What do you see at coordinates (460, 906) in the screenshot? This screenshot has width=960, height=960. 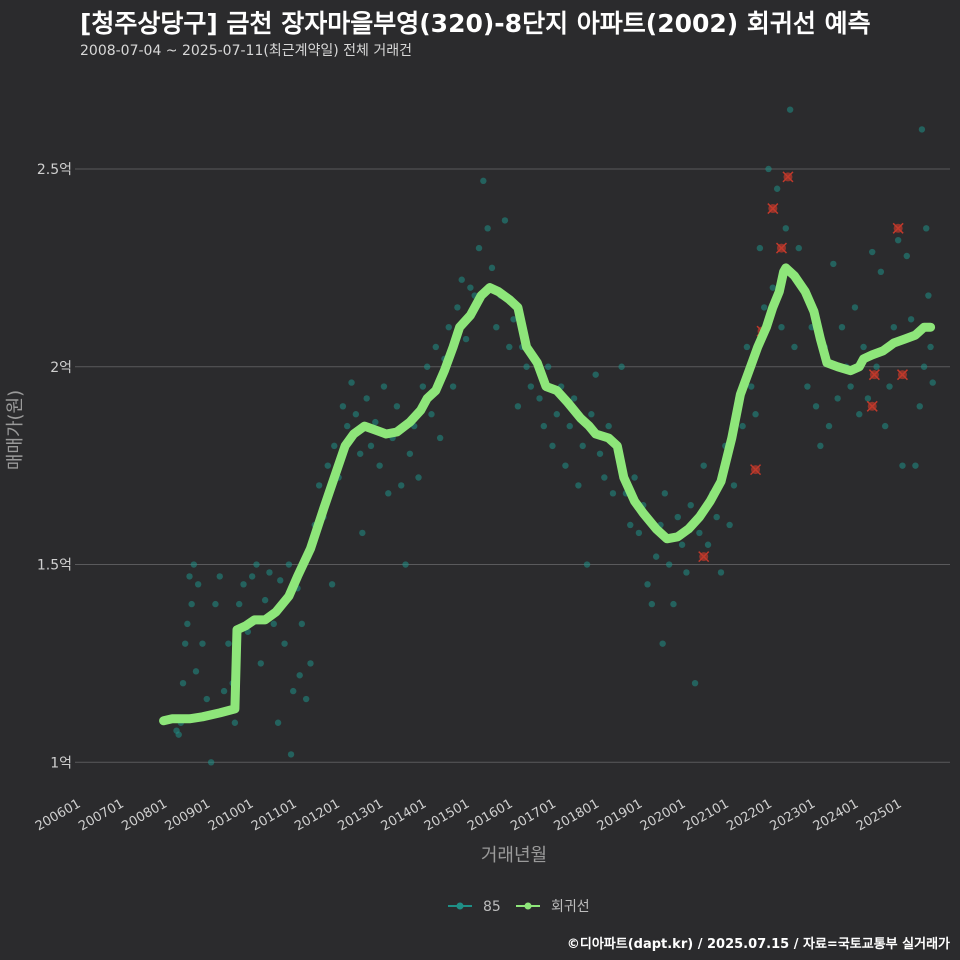 I see `legend-85-swatch-point` at bounding box center [460, 906].